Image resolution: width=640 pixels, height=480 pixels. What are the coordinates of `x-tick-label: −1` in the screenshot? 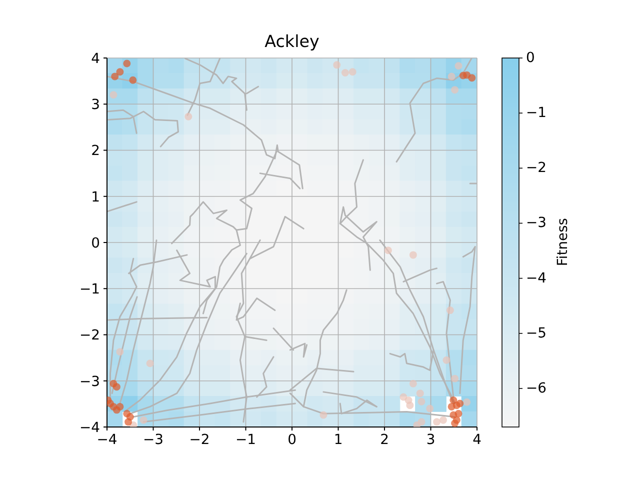 It's located at (246, 440).